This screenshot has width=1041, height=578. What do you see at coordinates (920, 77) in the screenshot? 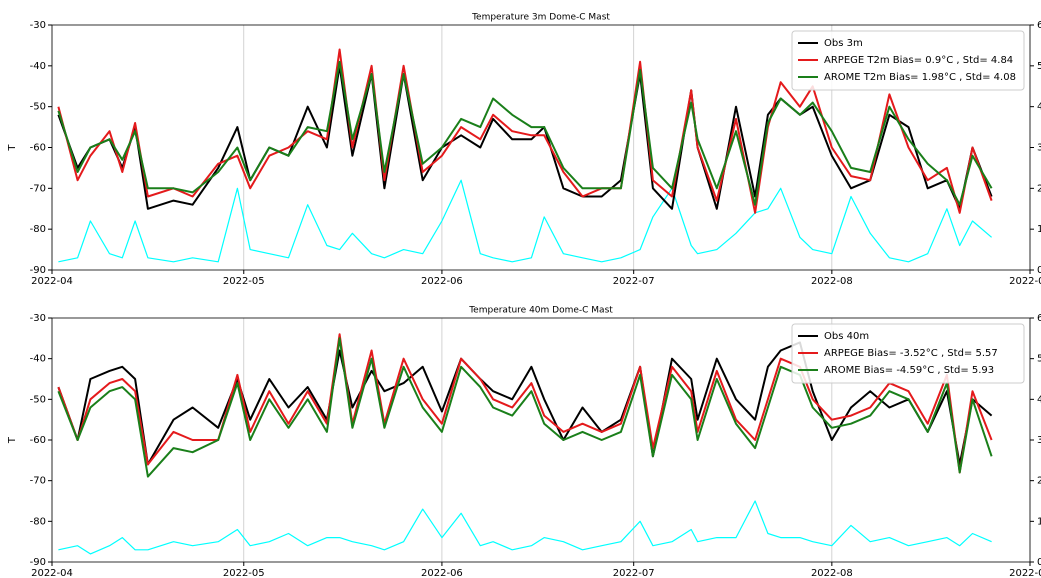
I see `legend-label: AROME T2m Bias= 1.98°C , Std= 4.08` at bounding box center [920, 77].